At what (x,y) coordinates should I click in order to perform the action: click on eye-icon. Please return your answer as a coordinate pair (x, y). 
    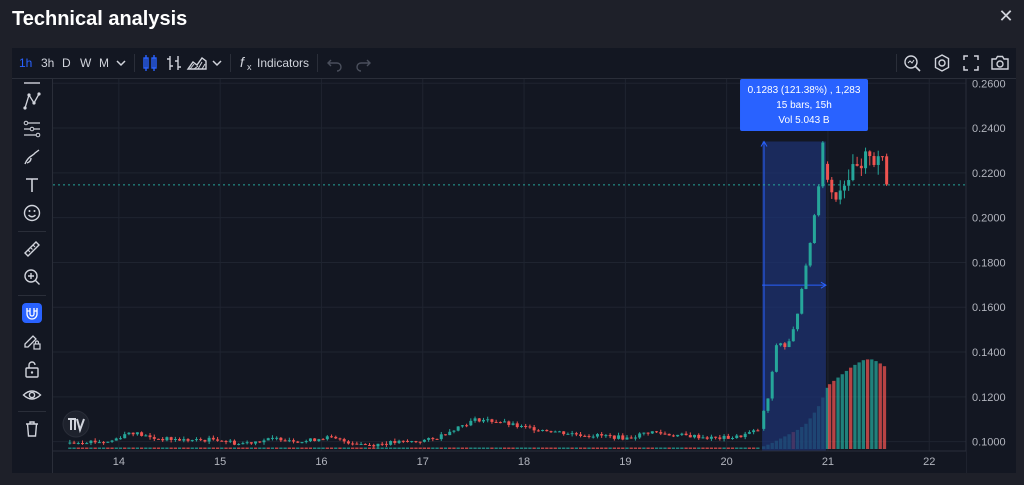
    Looking at the image, I should click on (32, 395).